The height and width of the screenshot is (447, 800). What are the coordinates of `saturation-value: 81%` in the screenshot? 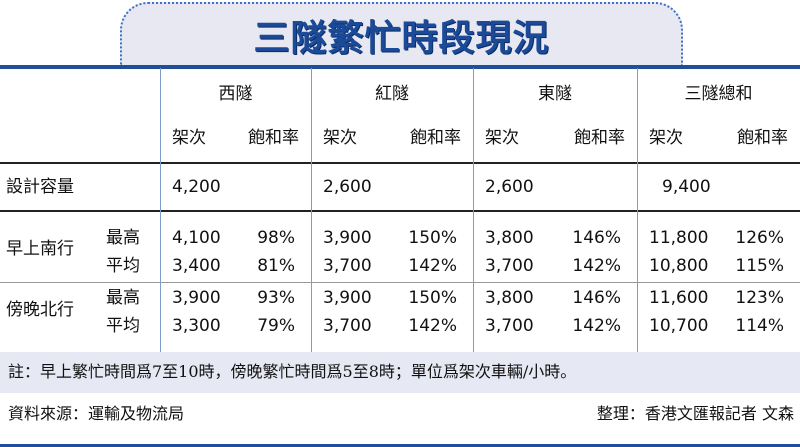 It's located at (276, 266).